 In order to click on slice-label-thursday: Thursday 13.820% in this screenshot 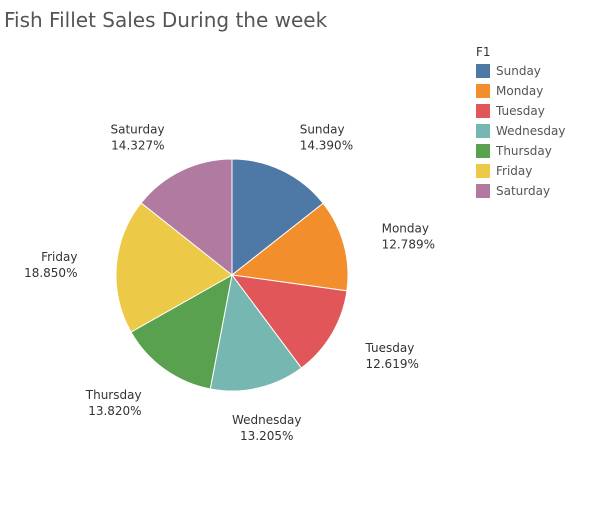, I will do `click(113, 403)`.